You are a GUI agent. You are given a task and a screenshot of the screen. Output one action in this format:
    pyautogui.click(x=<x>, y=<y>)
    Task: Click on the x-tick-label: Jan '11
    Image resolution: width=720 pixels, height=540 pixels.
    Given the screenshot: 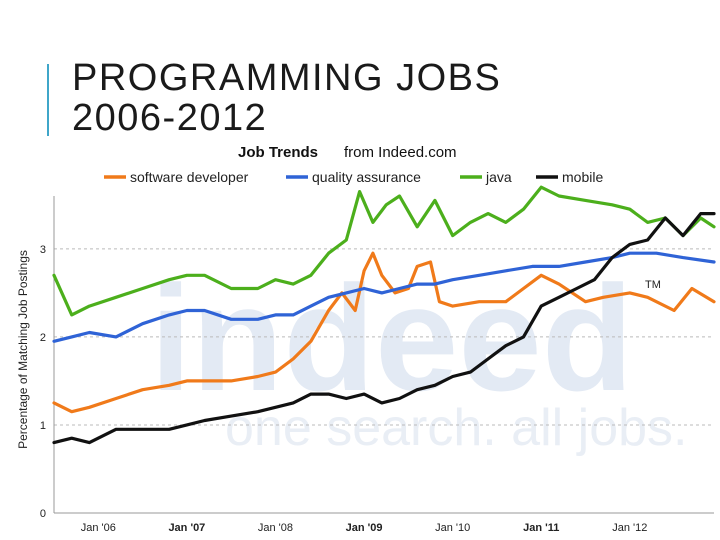 What is the action you would take?
    pyautogui.click(x=541, y=528)
    